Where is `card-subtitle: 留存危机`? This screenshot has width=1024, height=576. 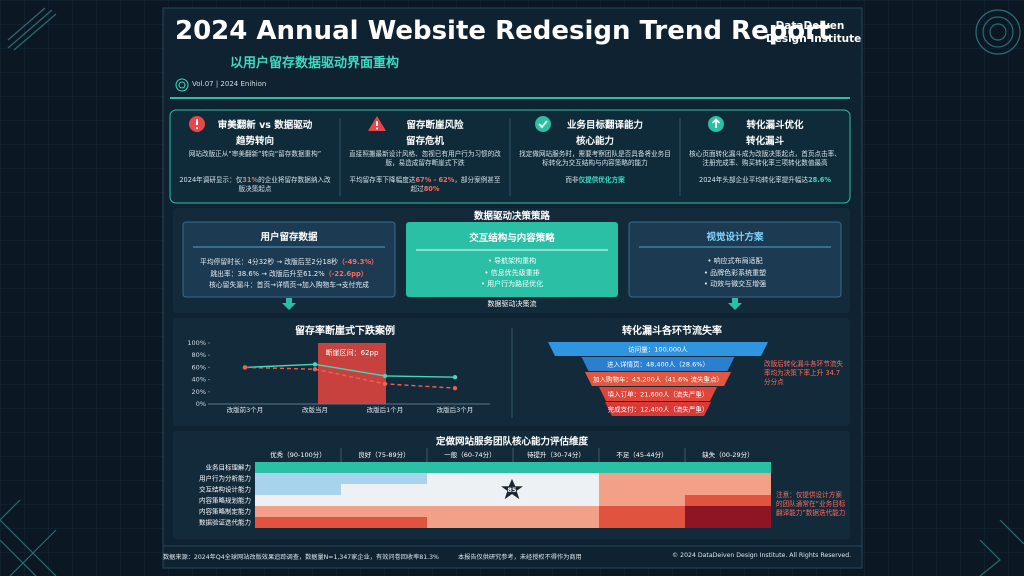
card-subtitle: 留存危机 is located at coordinates (424, 141).